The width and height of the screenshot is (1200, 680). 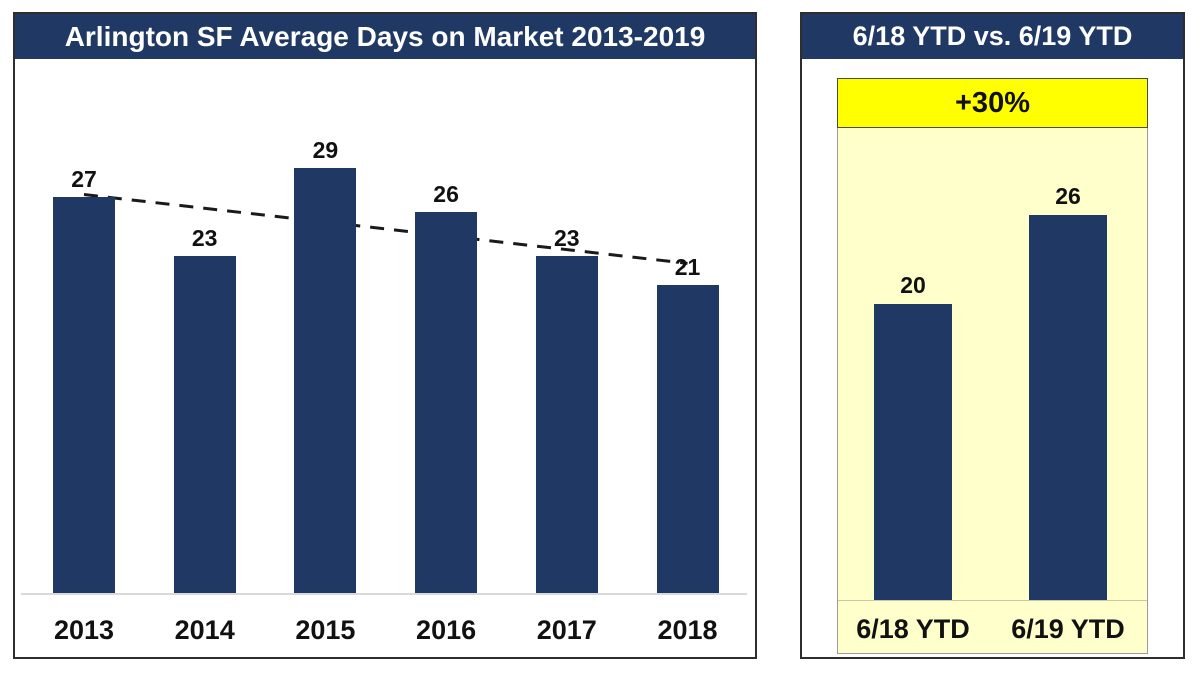 I want to click on axis-category-label: 2014, so click(x=204, y=630).